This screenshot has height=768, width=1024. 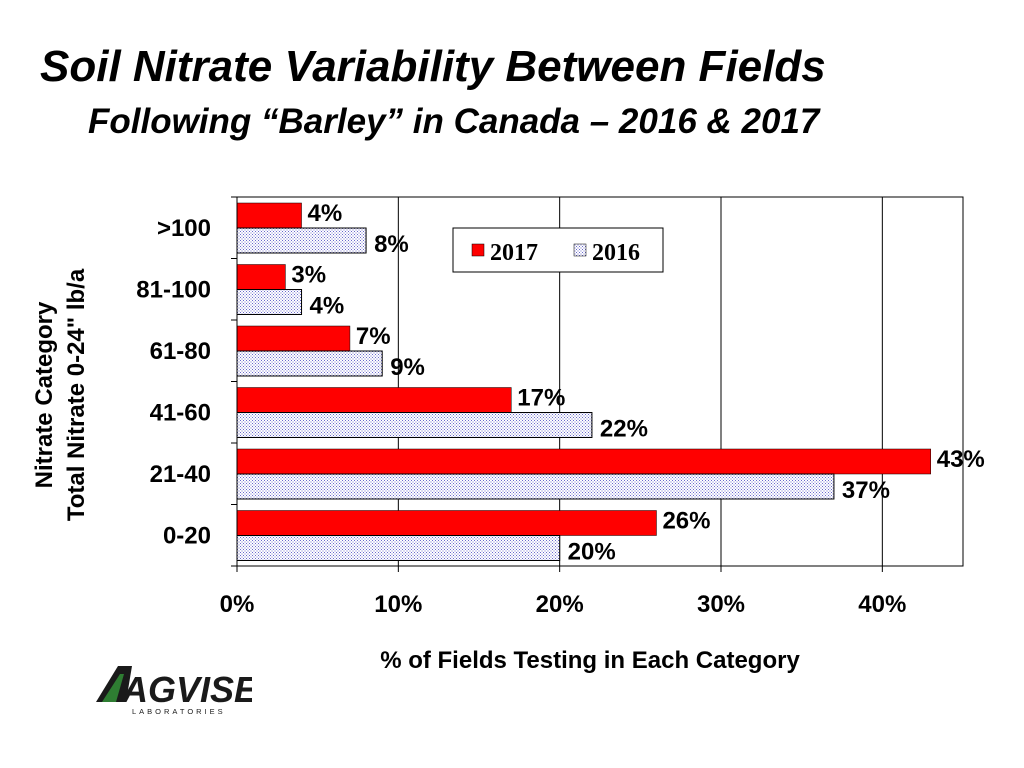 What do you see at coordinates (180, 351) in the screenshot?
I see `y-tick-label: 61-80` at bounding box center [180, 351].